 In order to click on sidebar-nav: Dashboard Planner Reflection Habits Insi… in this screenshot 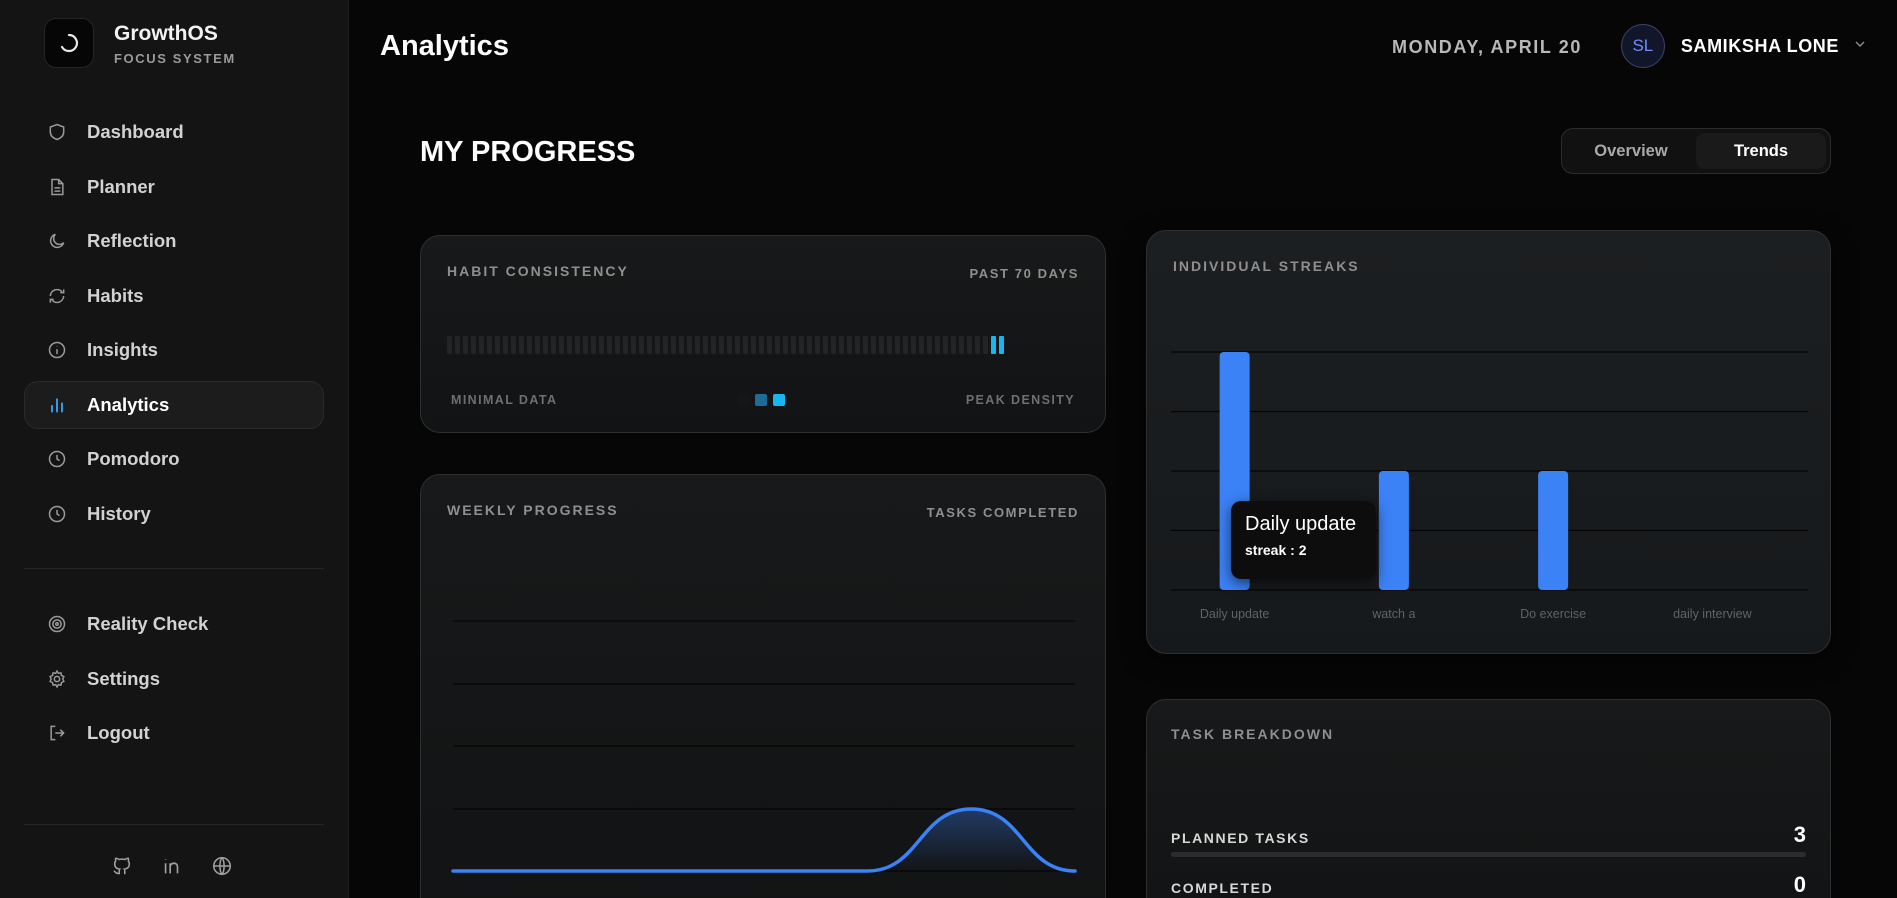, I will do `click(174, 326)`.